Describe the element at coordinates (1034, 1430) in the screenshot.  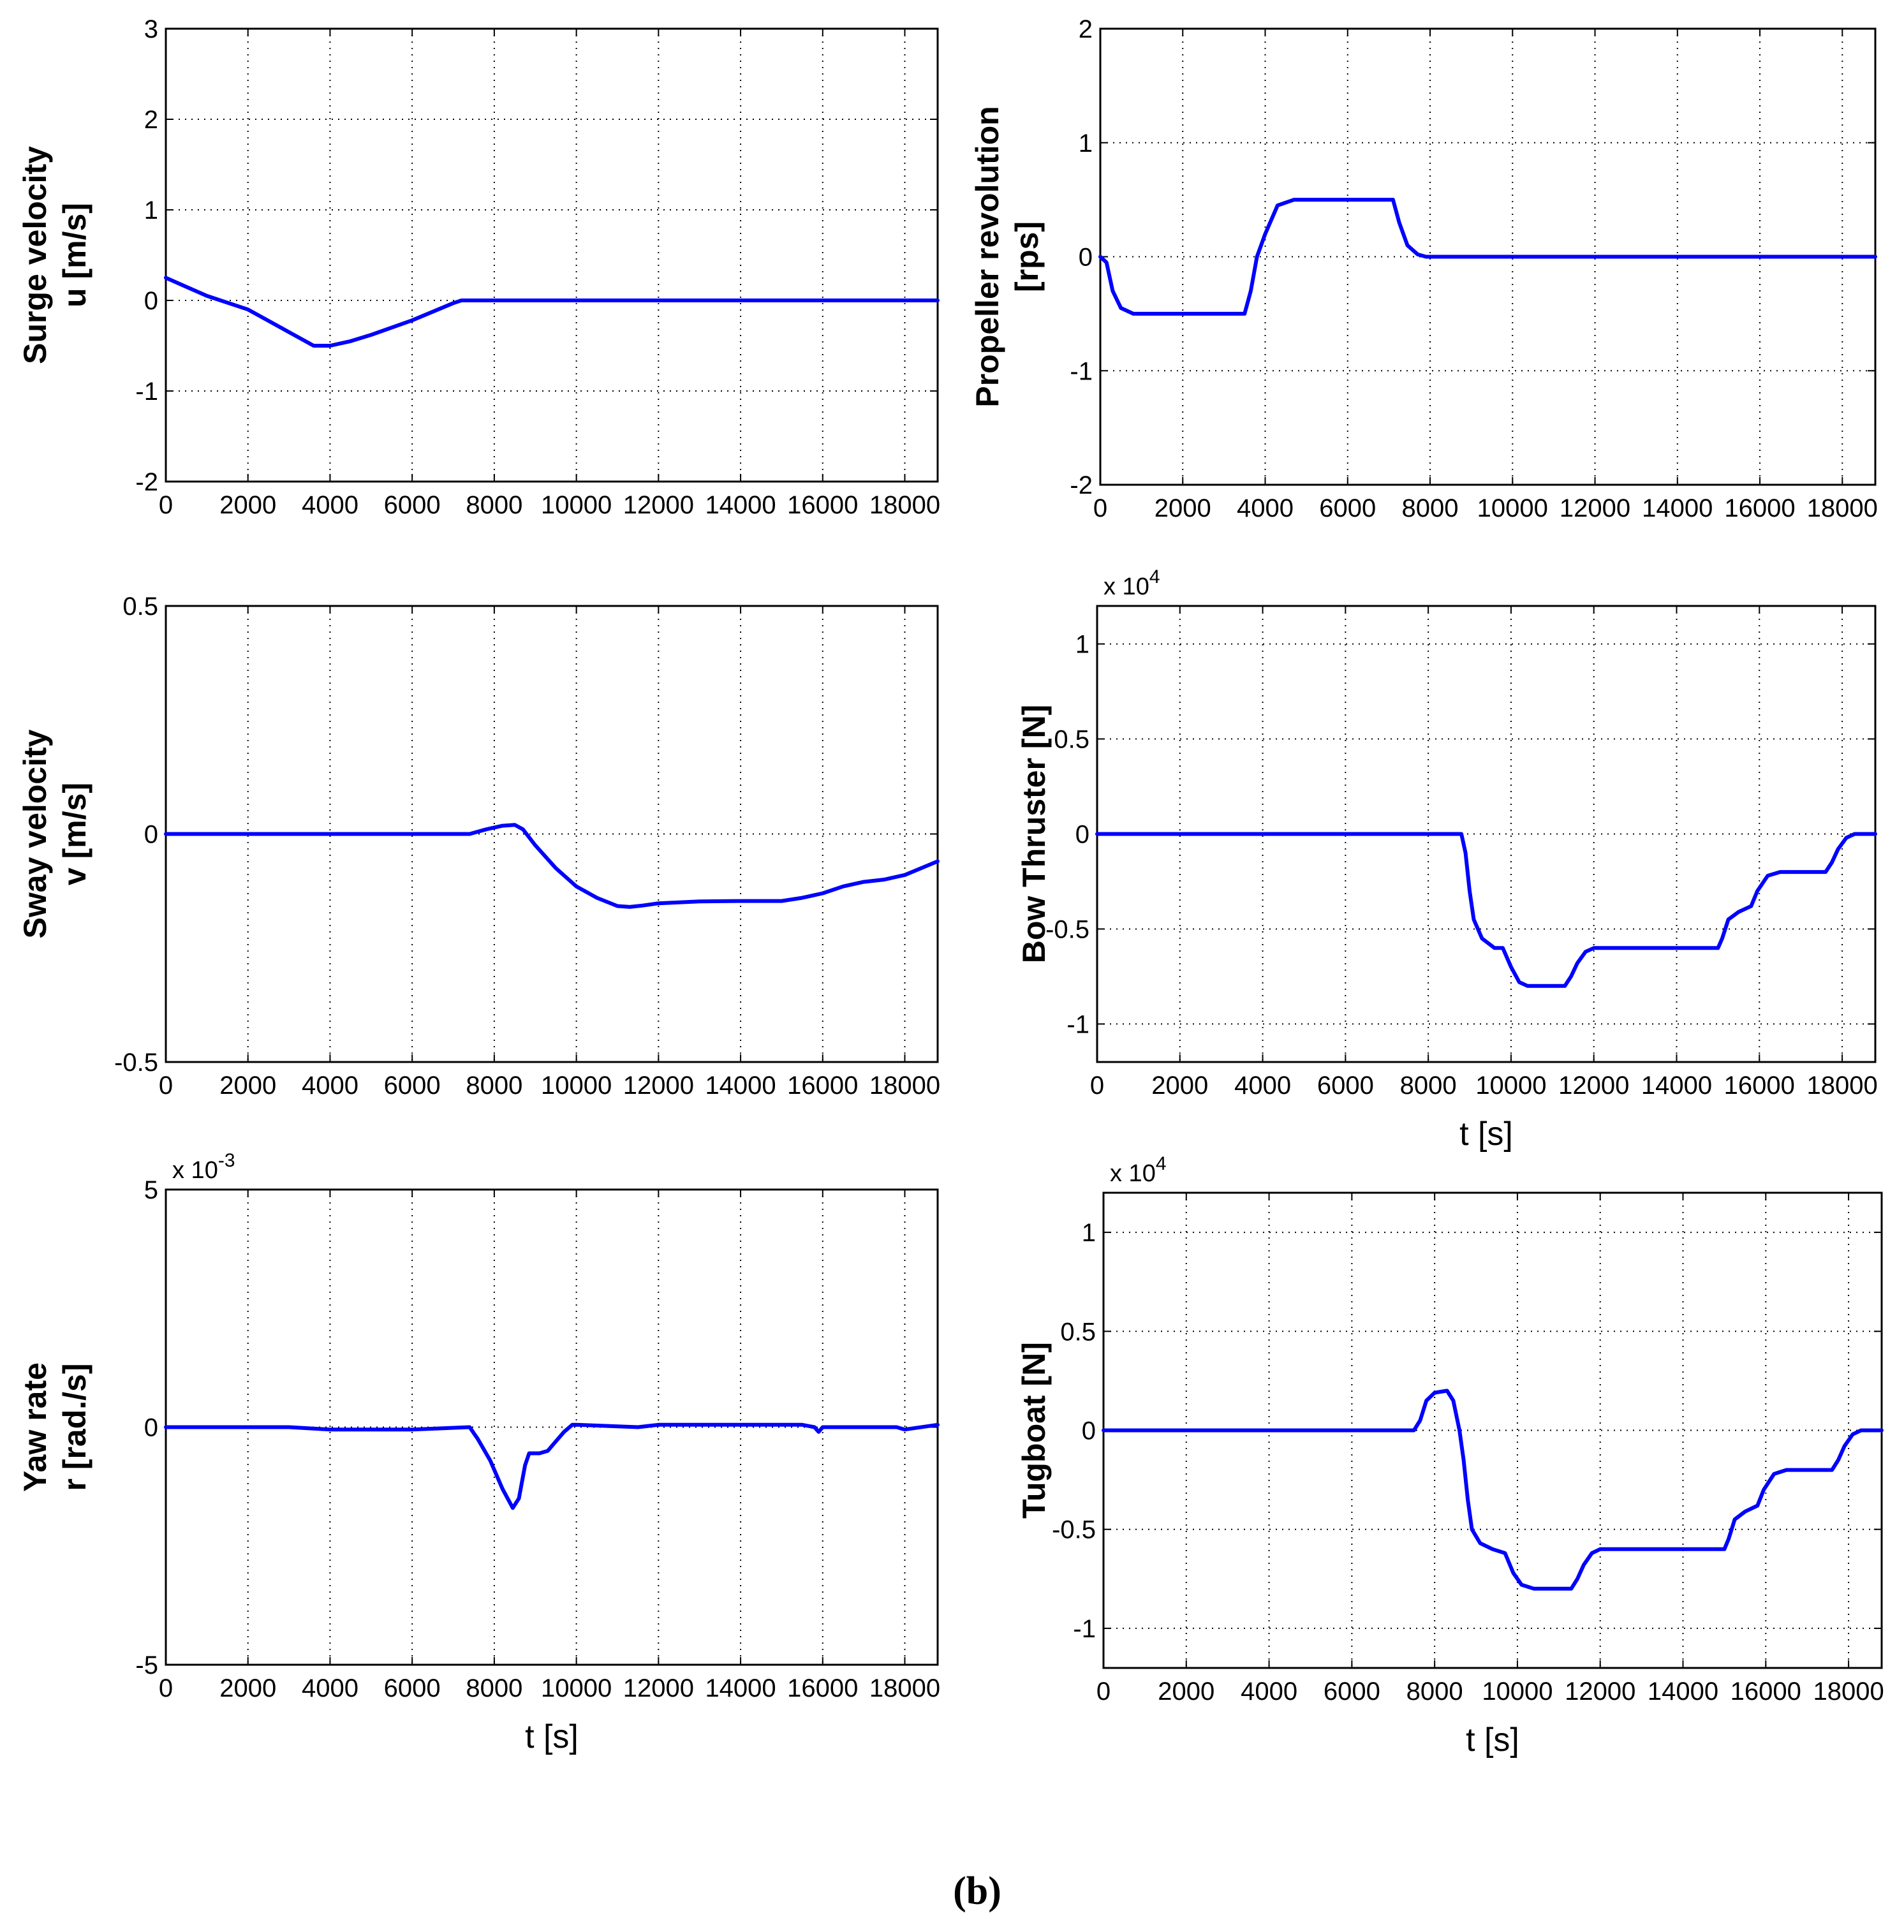
I see `y-axis-label: Tugboat [N]` at that location.